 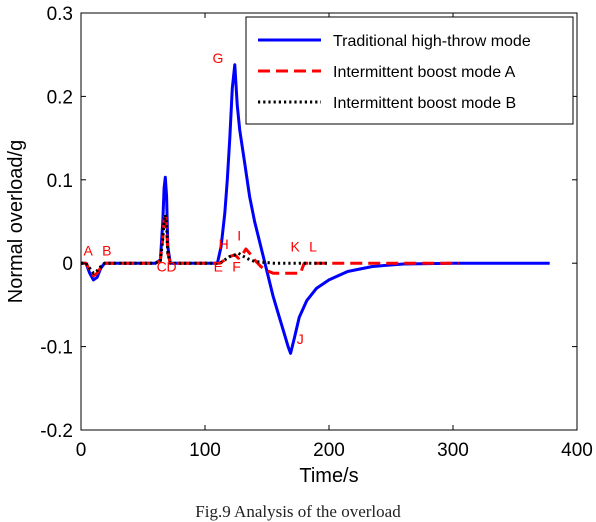 What do you see at coordinates (60, 181) in the screenshot?
I see `y-tick-label: 0.1` at bounding box center [60, 181].